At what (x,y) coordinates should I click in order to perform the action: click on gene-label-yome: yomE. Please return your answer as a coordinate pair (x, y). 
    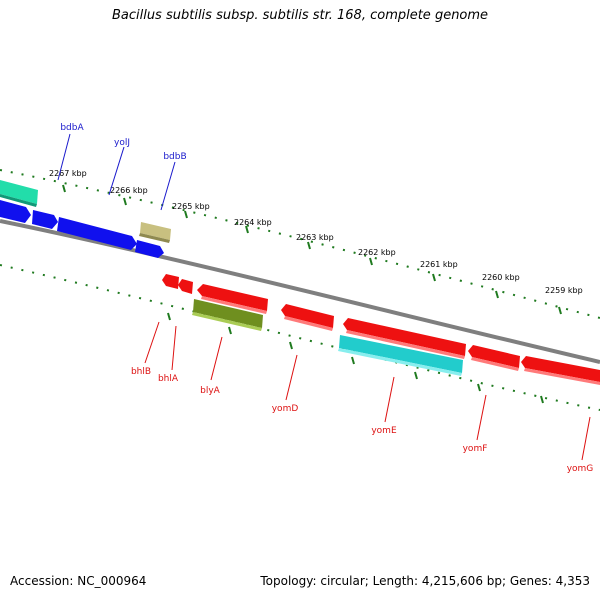
    Looking at the image, I should click on (384, 431).